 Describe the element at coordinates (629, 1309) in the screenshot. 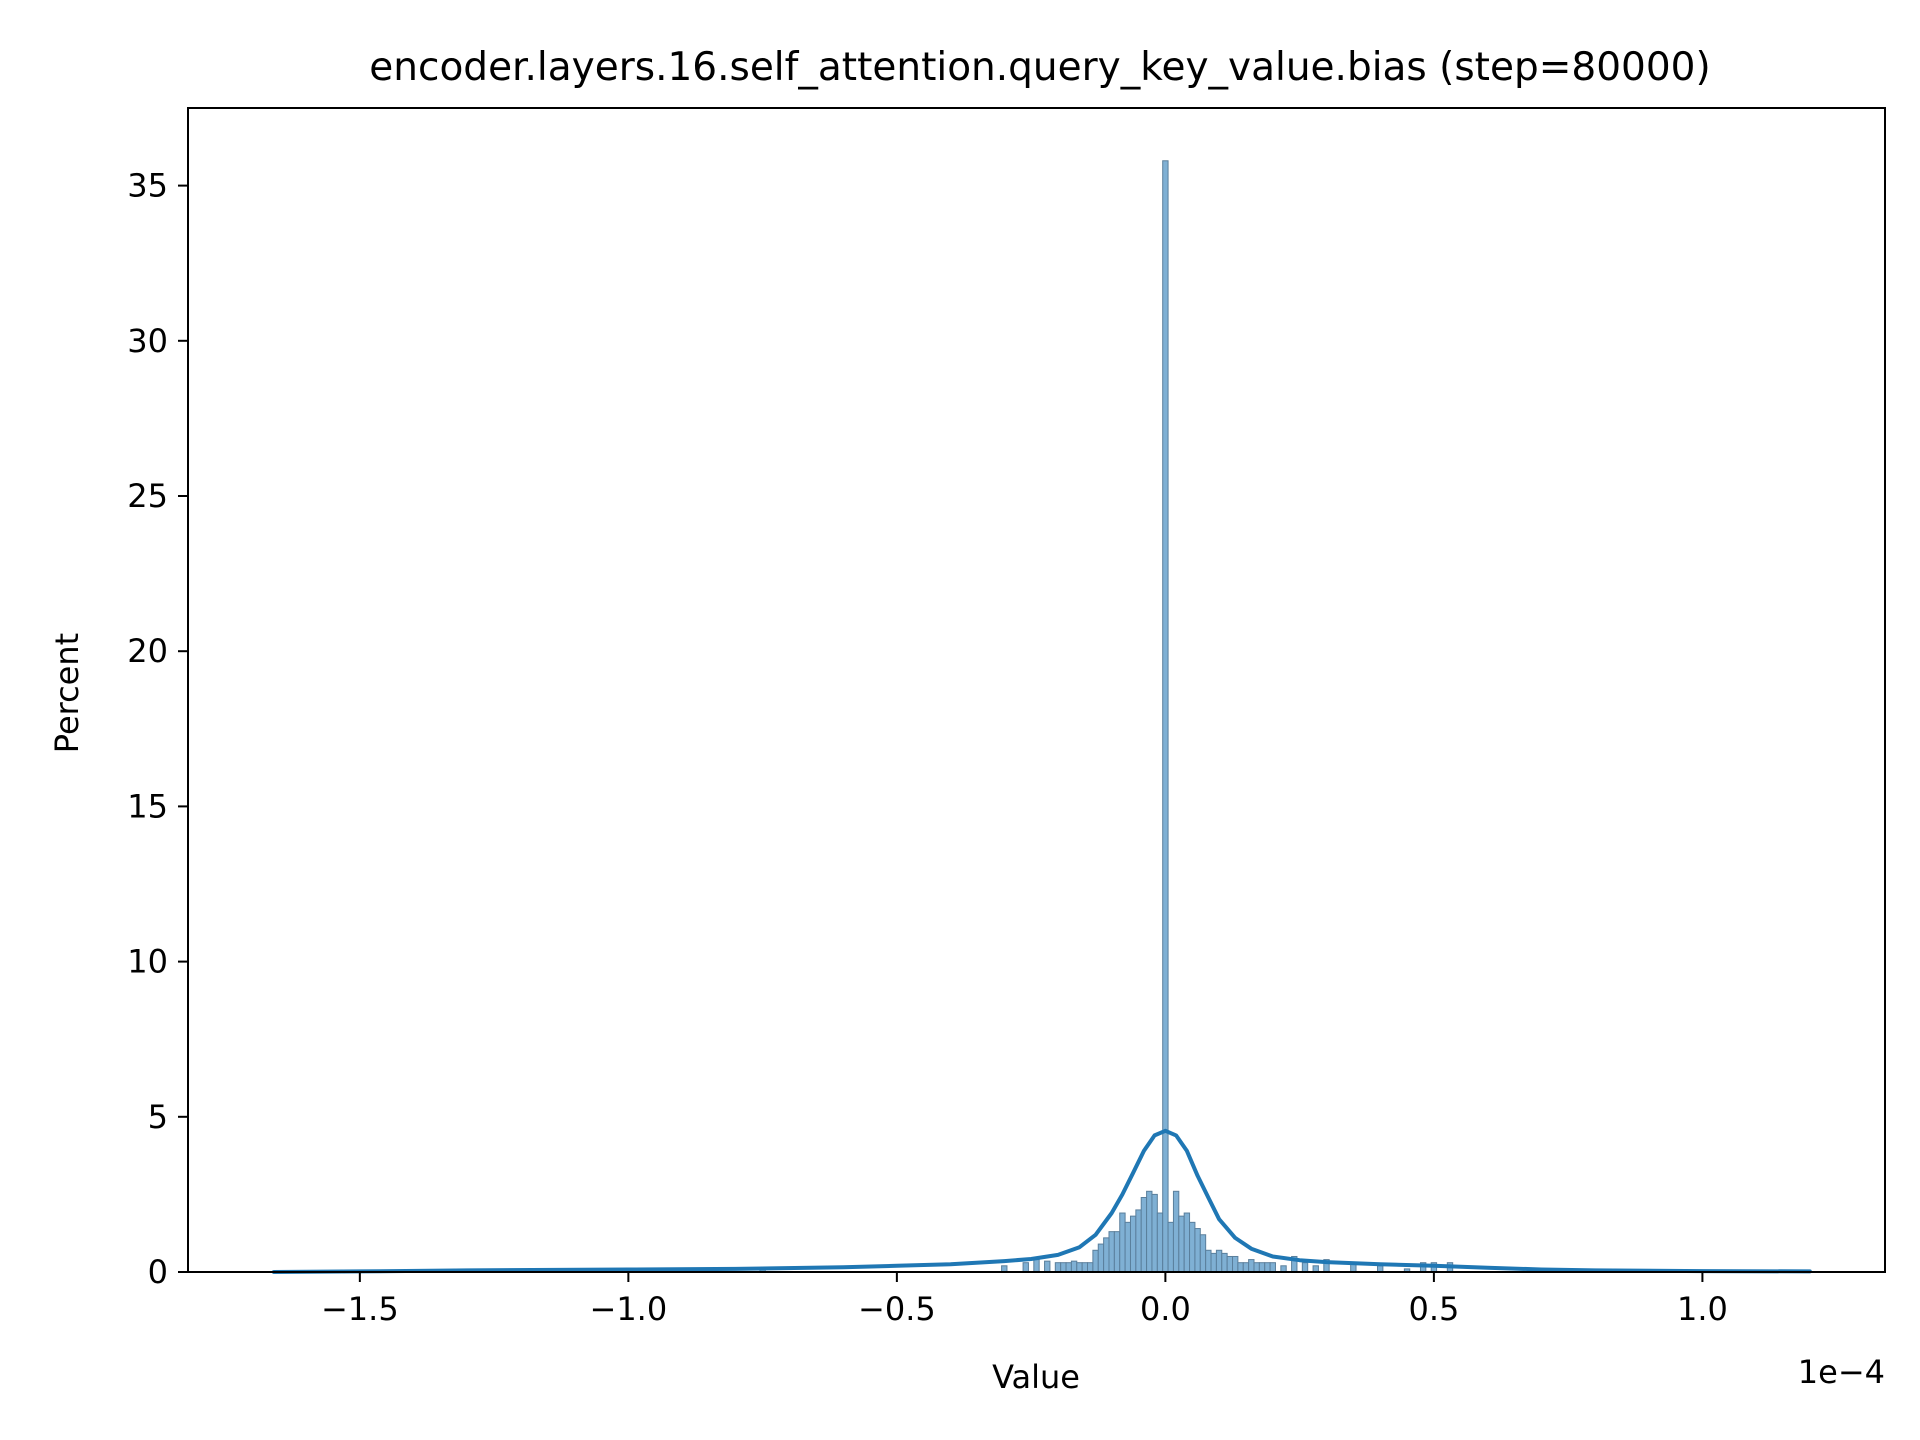

I see `x-tick-label: −1.0` at that location.